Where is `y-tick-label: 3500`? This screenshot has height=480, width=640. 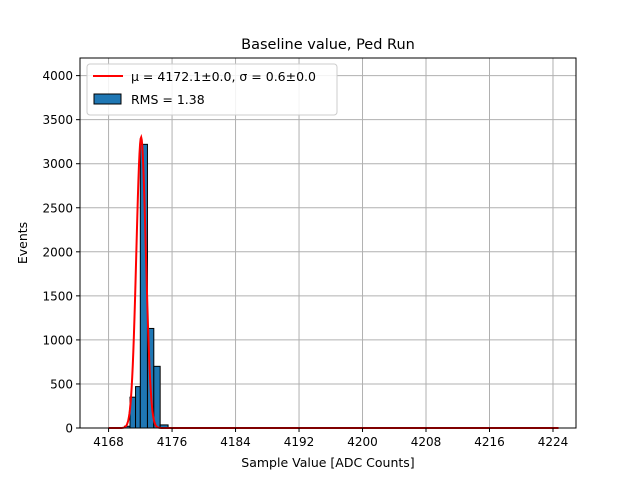
y-tick-label: 3500 is located at coordinates (57, 120).